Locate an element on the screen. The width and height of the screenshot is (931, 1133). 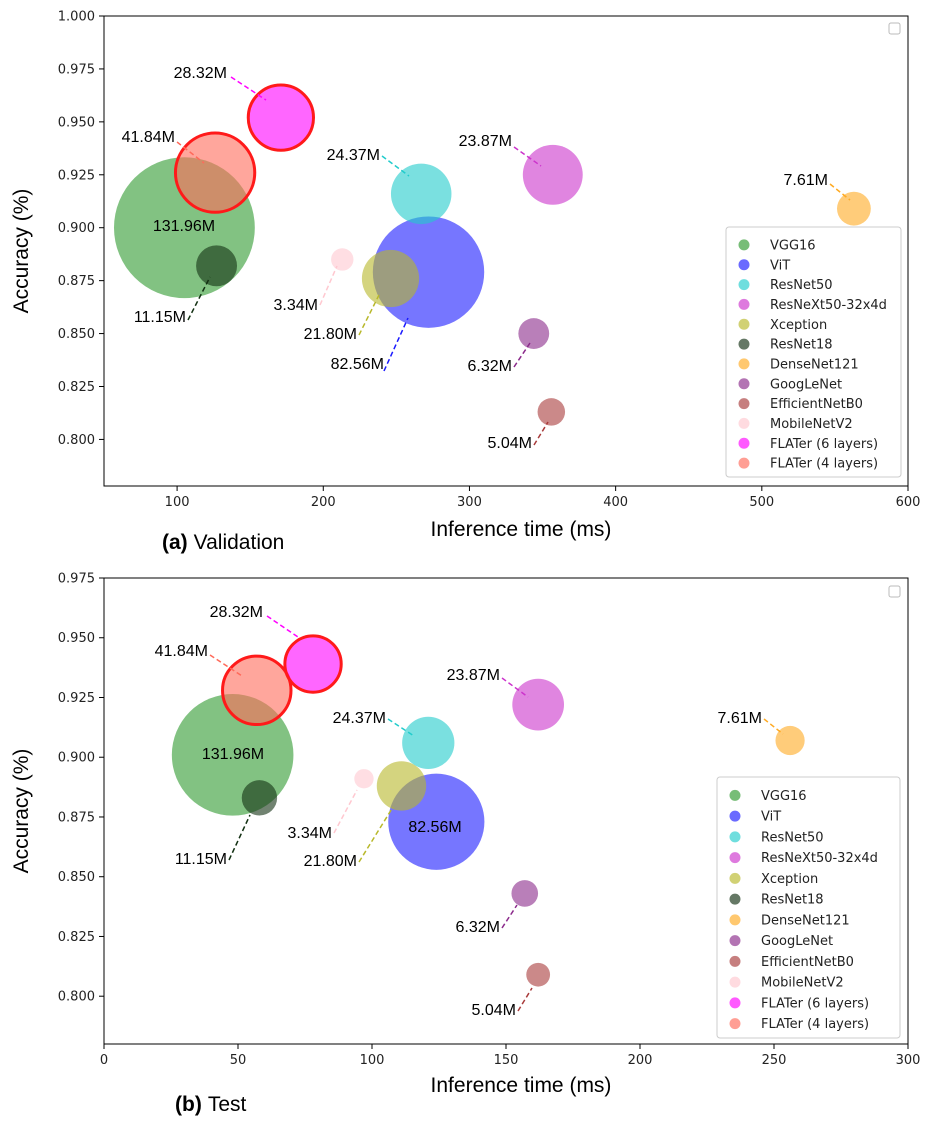
data-label: 6.32M is located at coordinates (490, 366).